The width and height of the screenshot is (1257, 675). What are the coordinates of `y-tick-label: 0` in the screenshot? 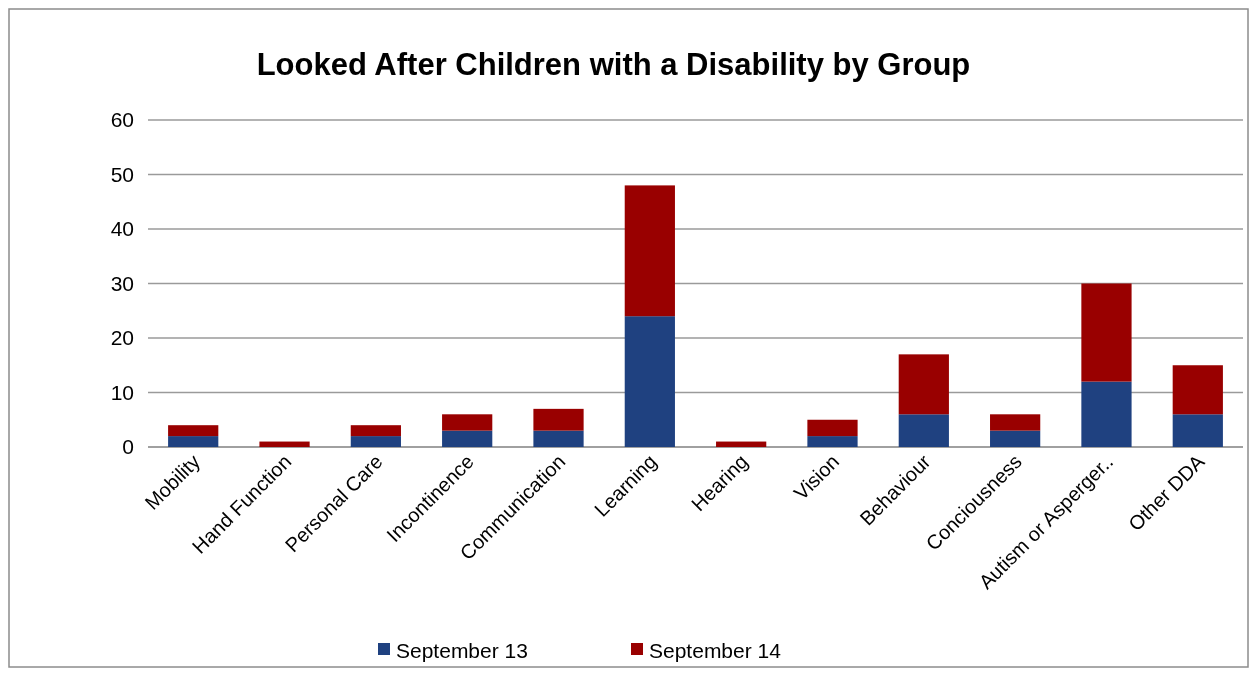 It's located at (128, 447).